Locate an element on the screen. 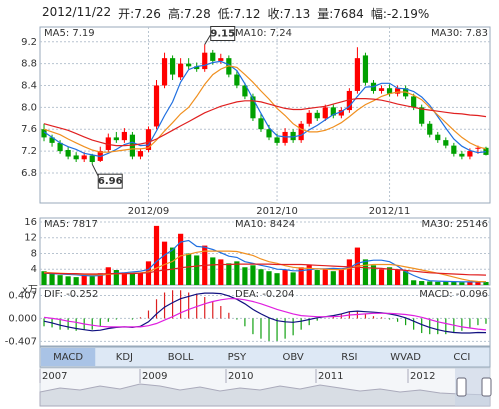  indicator-tab: PSY is located at coordinates (236, 357).